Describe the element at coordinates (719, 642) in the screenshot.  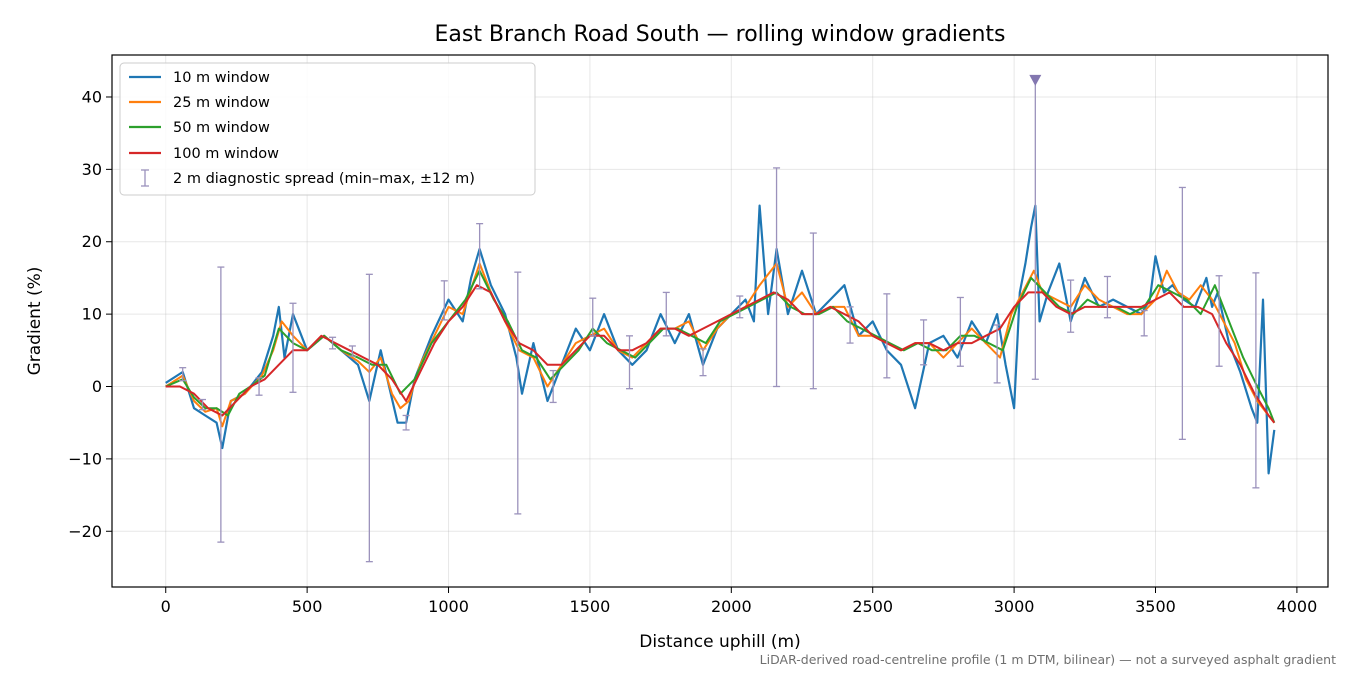
I see `x-axis-label: Distance uphill (m)` at that location.